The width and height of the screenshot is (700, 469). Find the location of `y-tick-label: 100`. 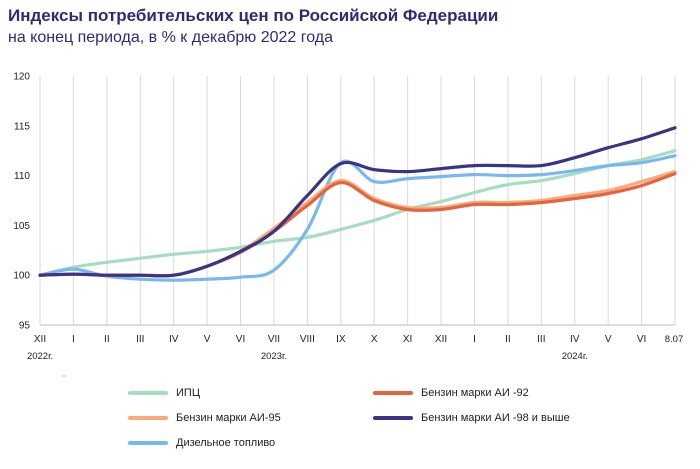

y-tick-label: 100 is located at coordinates (21, 276).